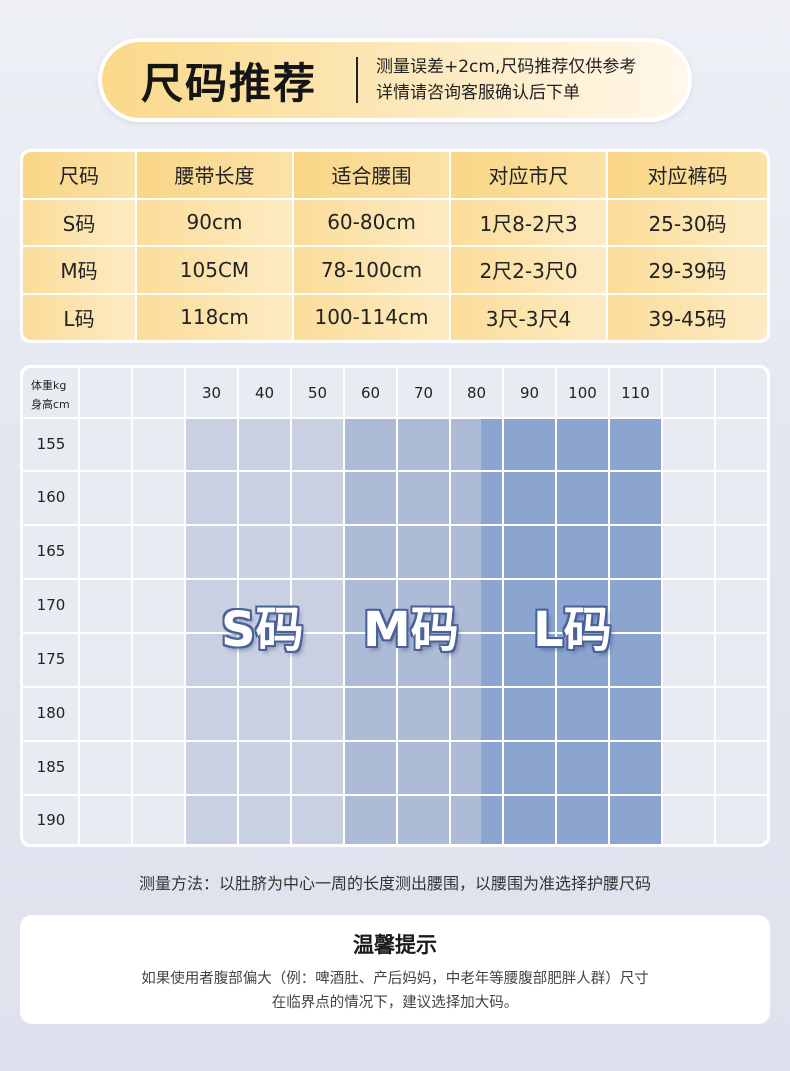 The height and width of the screenshot is (1071, 790). What do you see at coordinates (476, 393) in the screenshot?
I see `weight-label: 80` at bounding box center [476, 393].